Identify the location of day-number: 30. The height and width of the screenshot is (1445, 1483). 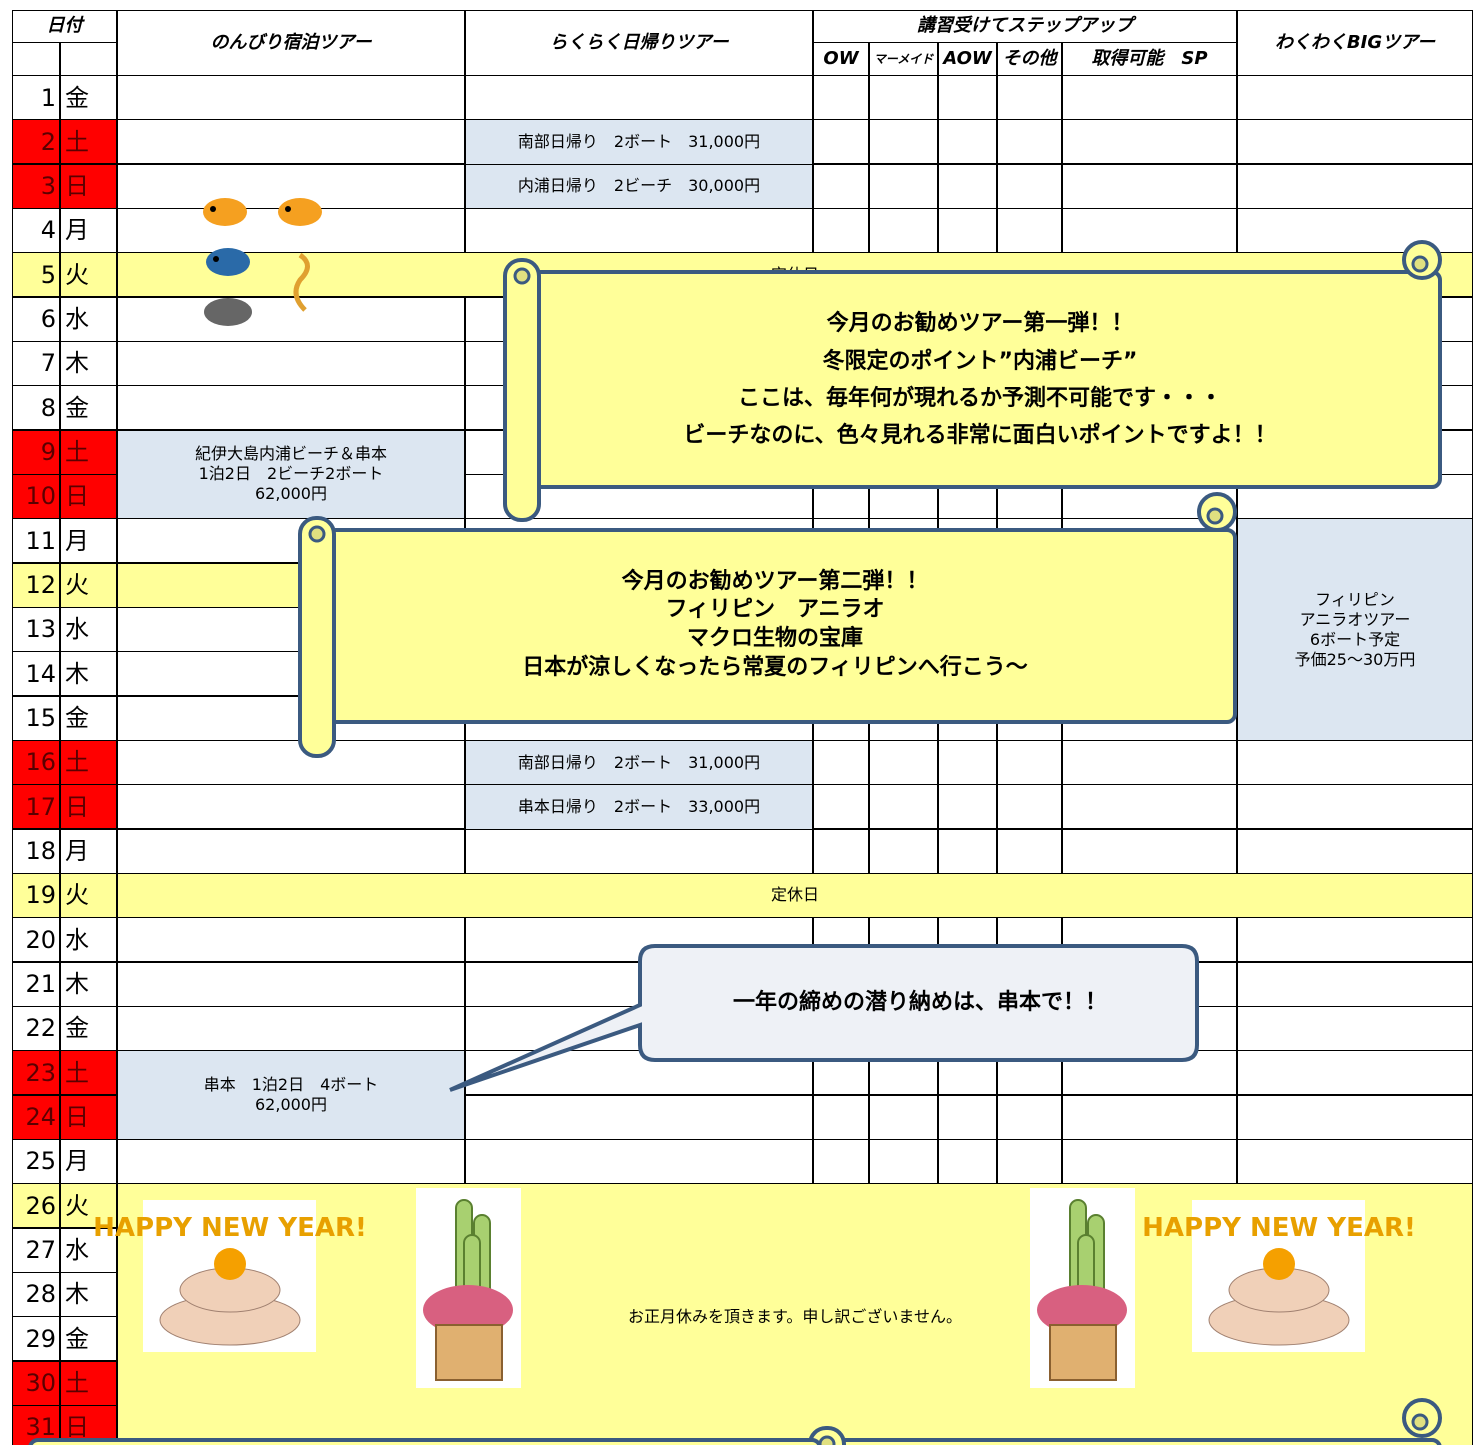
(36, 1383).